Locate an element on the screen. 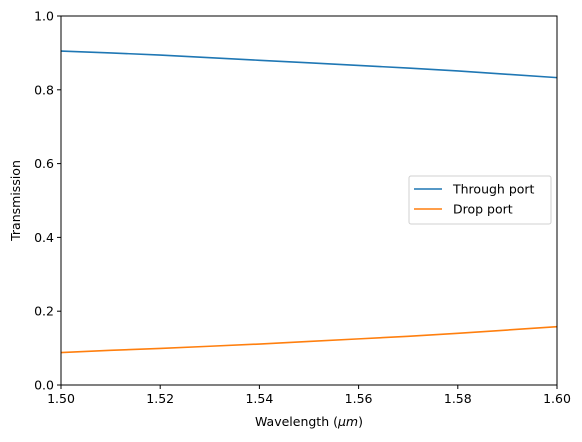  y-tick-label: 0.0 is located at coordinates (44, 385).